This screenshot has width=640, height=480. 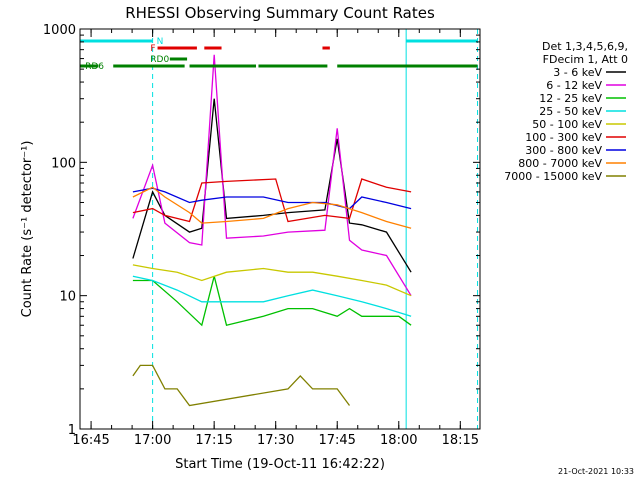 I want to click on flag-label-rd6: RD6, so click(x=94, y=67).